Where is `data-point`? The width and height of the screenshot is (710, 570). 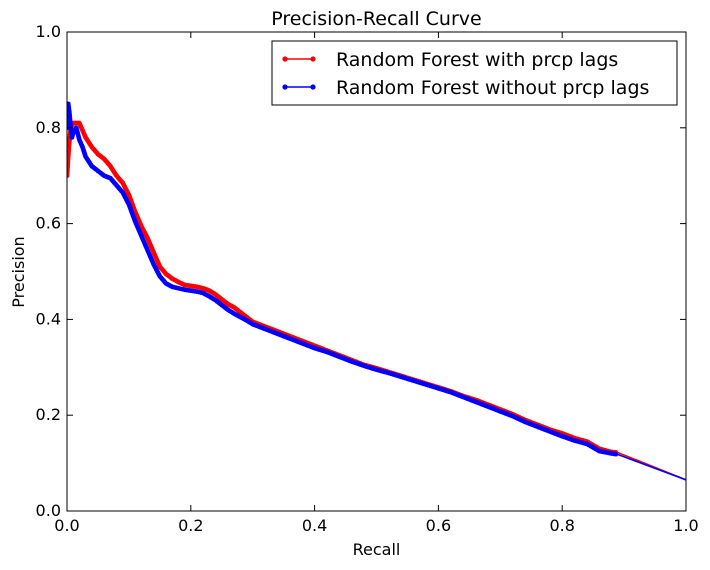 data-point is located at coordinates (616, 454).